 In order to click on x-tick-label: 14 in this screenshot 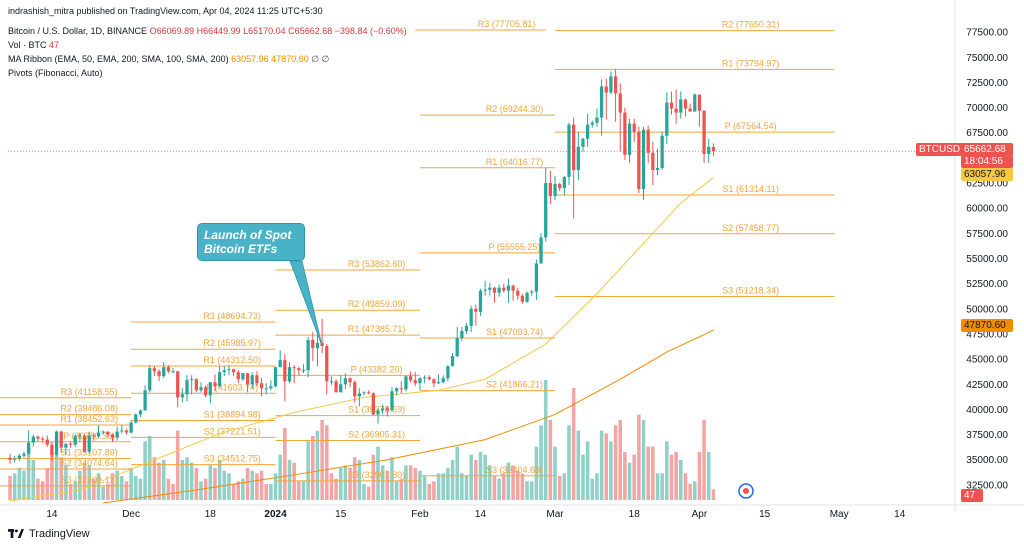, I will do `click(481, 514)`.